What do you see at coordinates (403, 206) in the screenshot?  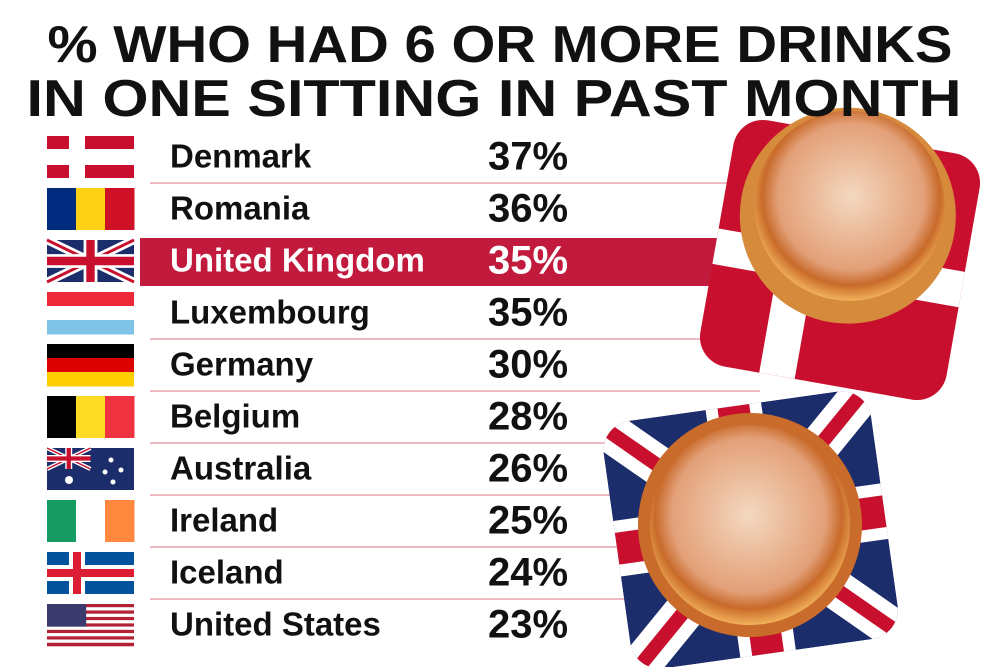 I see `table-row: Romania 36%` at bounding box center [403, 206].